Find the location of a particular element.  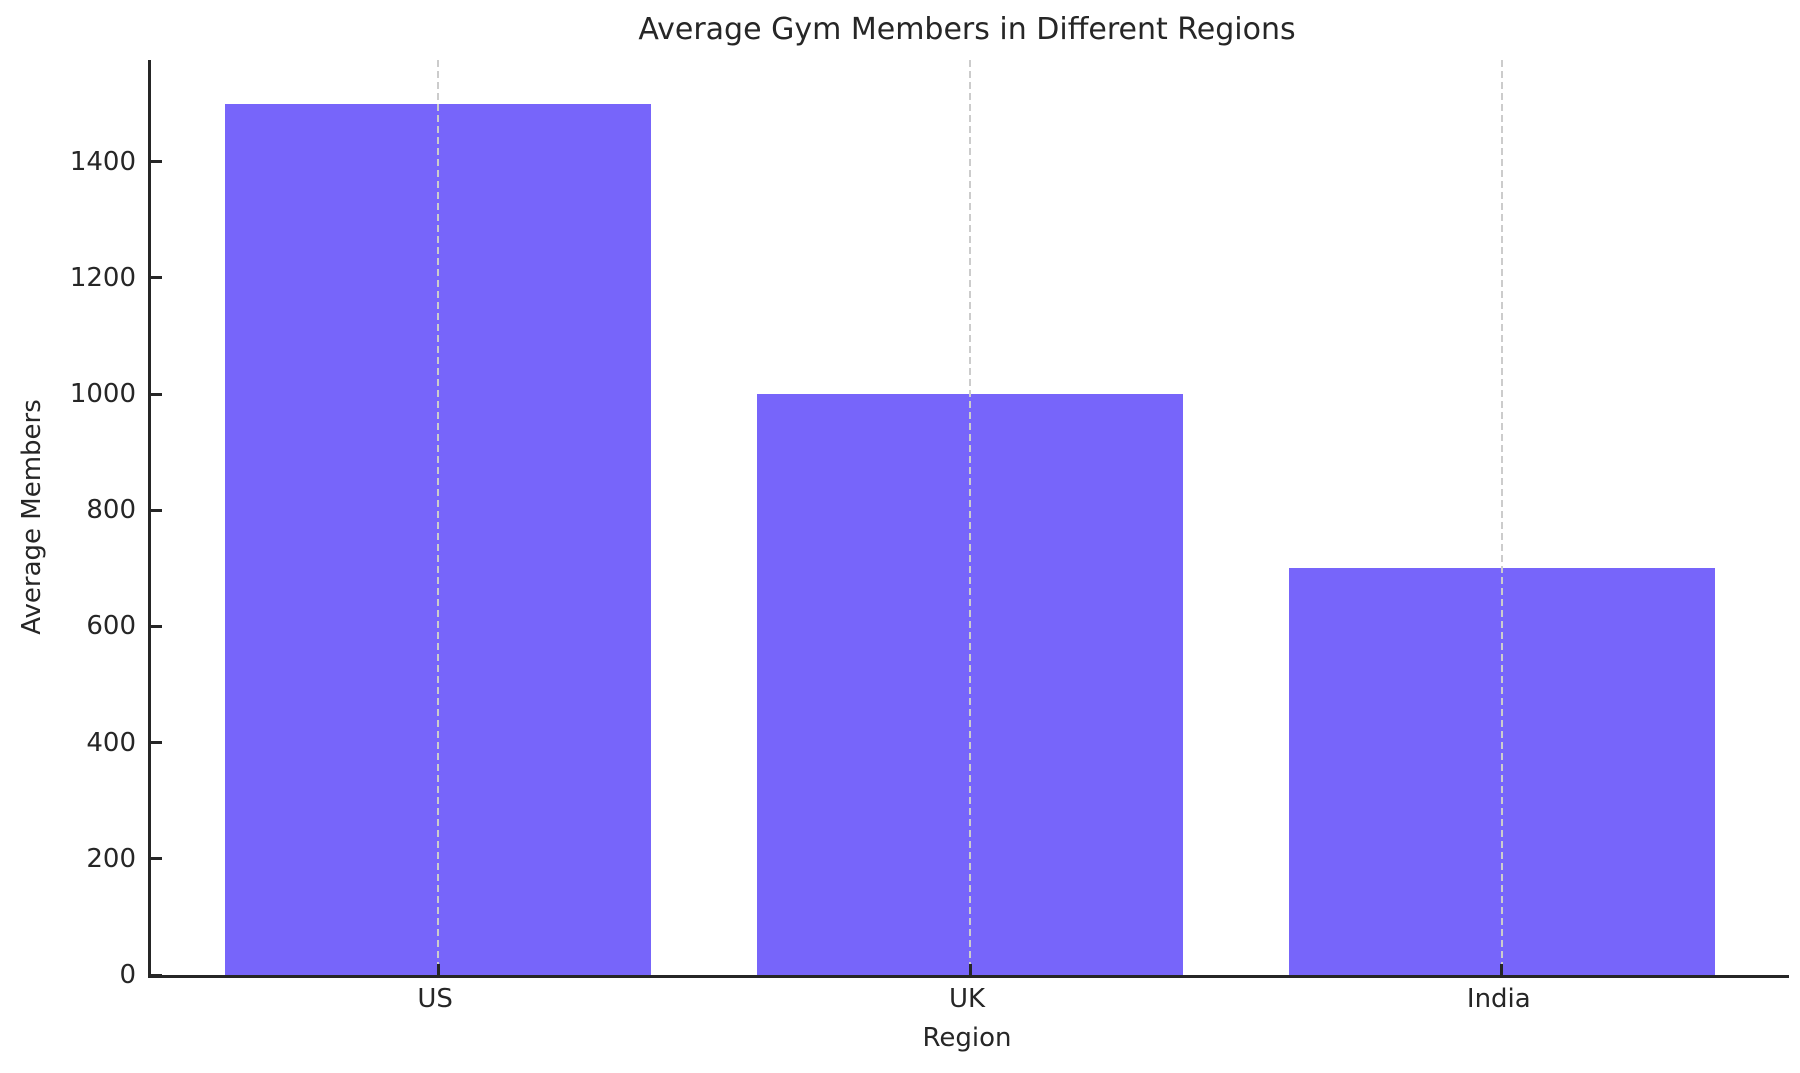

x-tick-label-uk: UK is located at coordinates (967, 999).